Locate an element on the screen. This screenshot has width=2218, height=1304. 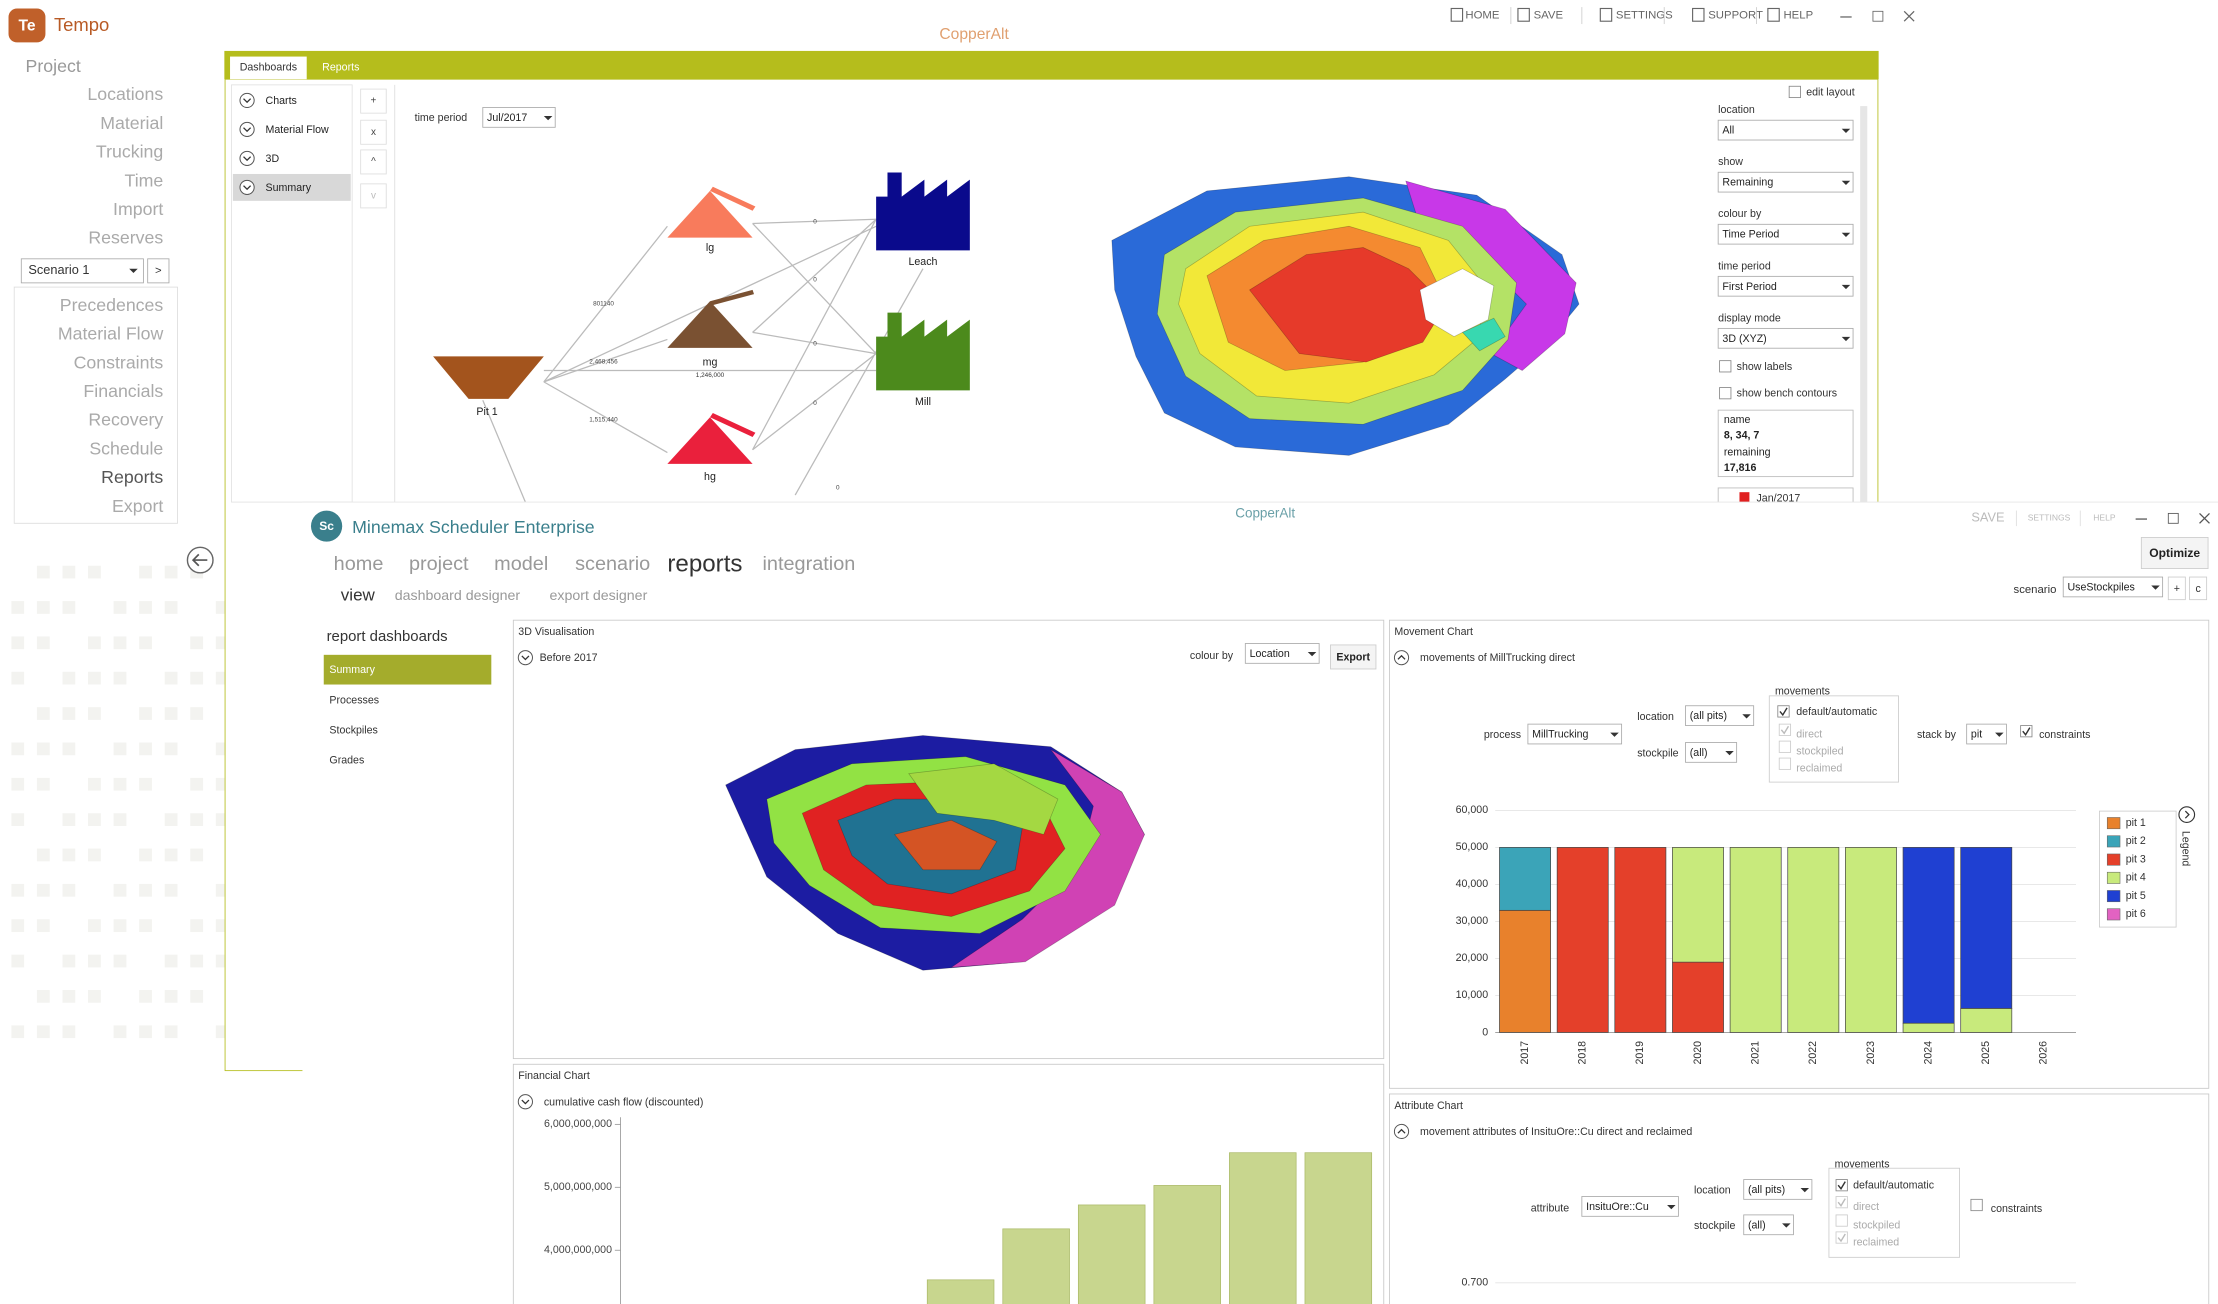
nav-item: Time is located at coordinates (144, 180).